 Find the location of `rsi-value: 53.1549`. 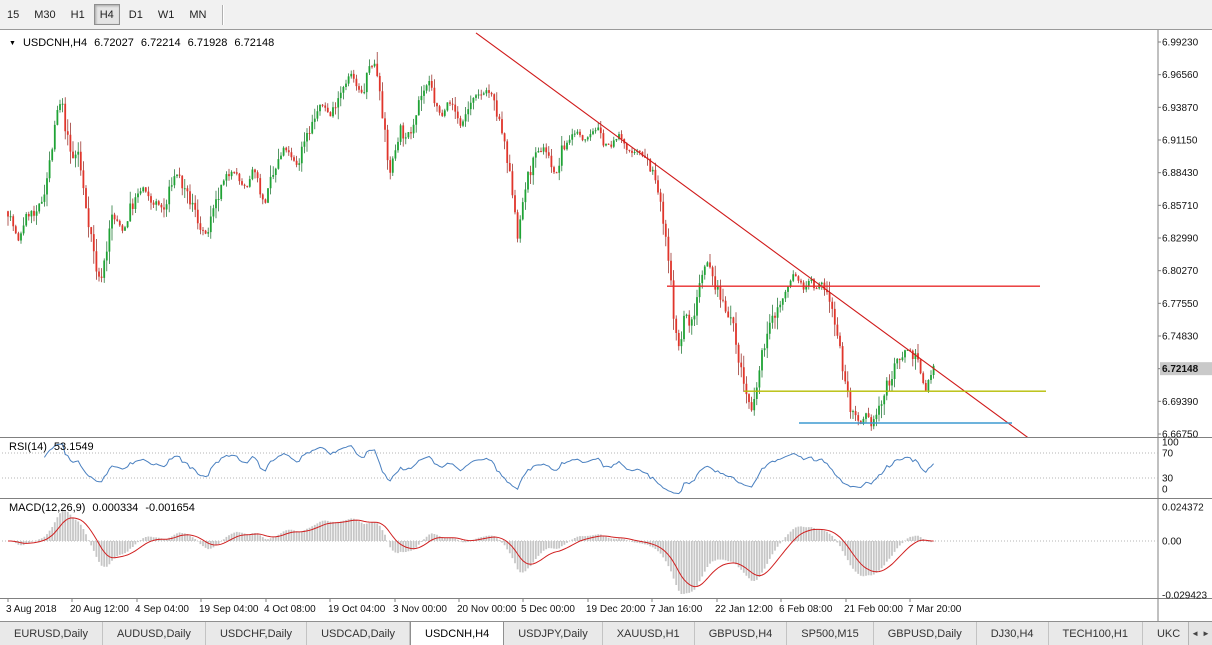

rsi-value: 53.1549 is located at coordinates (73, 447).